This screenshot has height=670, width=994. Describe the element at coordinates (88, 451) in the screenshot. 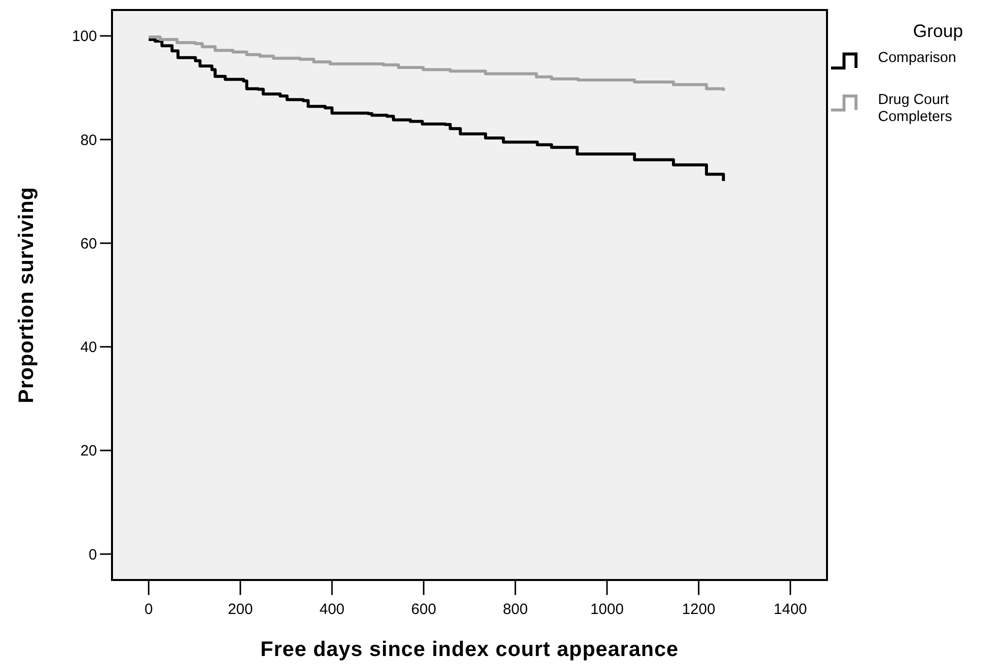

I see `y-tick-label: 20` at that location.